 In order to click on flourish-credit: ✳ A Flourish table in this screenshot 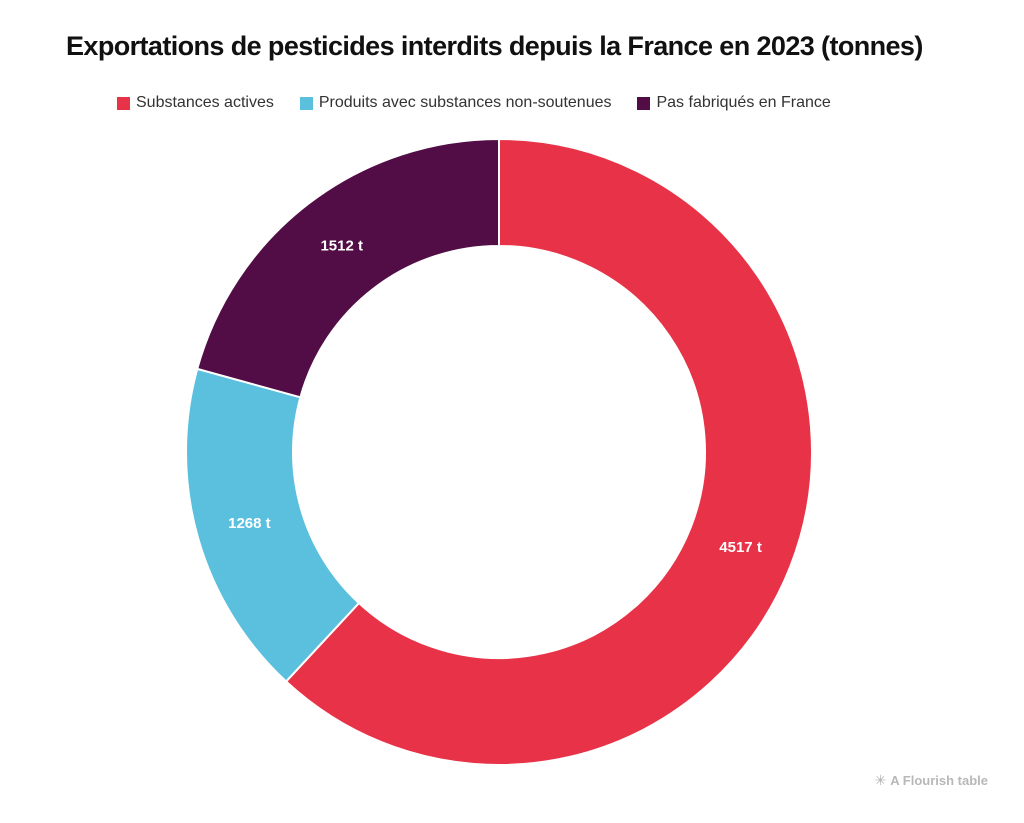, I will do `click(931, 780)`.